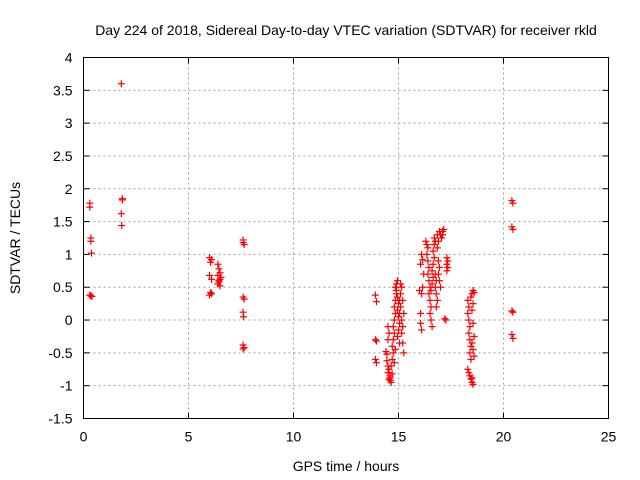  What do you see at coordinates (63, 156) in the screenshot?
I see `y-tick-label: 2.5` at bounding box center [63, 156].